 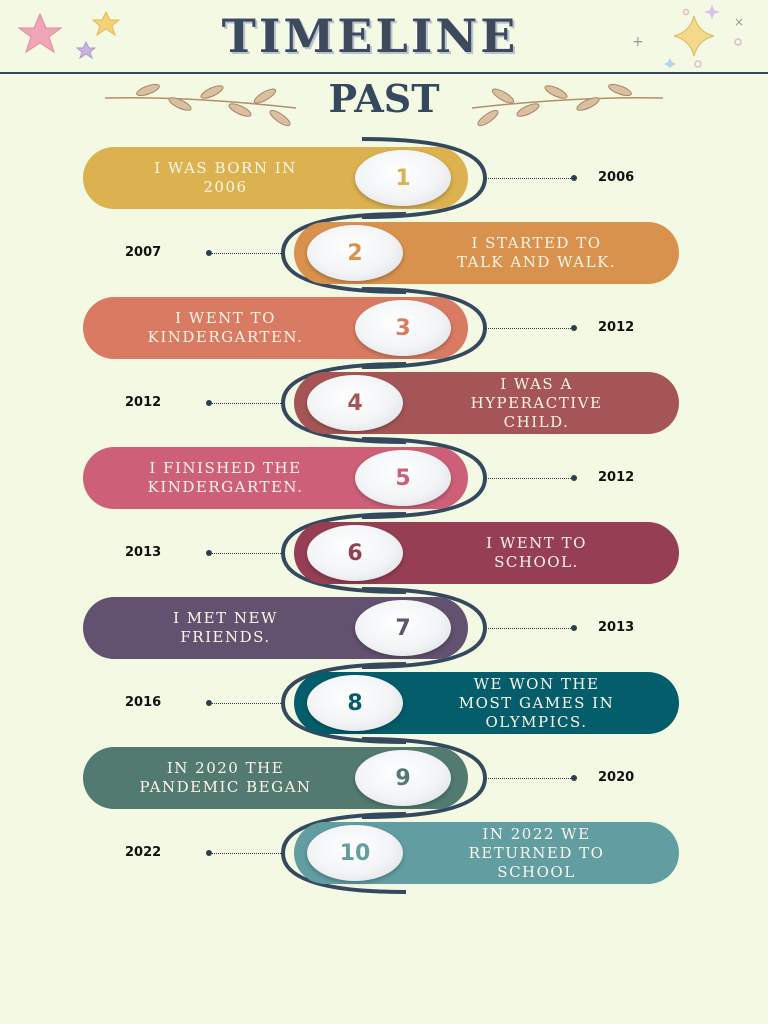 What do you see at coordinates (536, 702) in the screenshot?
I see `event-text: We won the most games in Olympics.` at bounding box center [536, 702].